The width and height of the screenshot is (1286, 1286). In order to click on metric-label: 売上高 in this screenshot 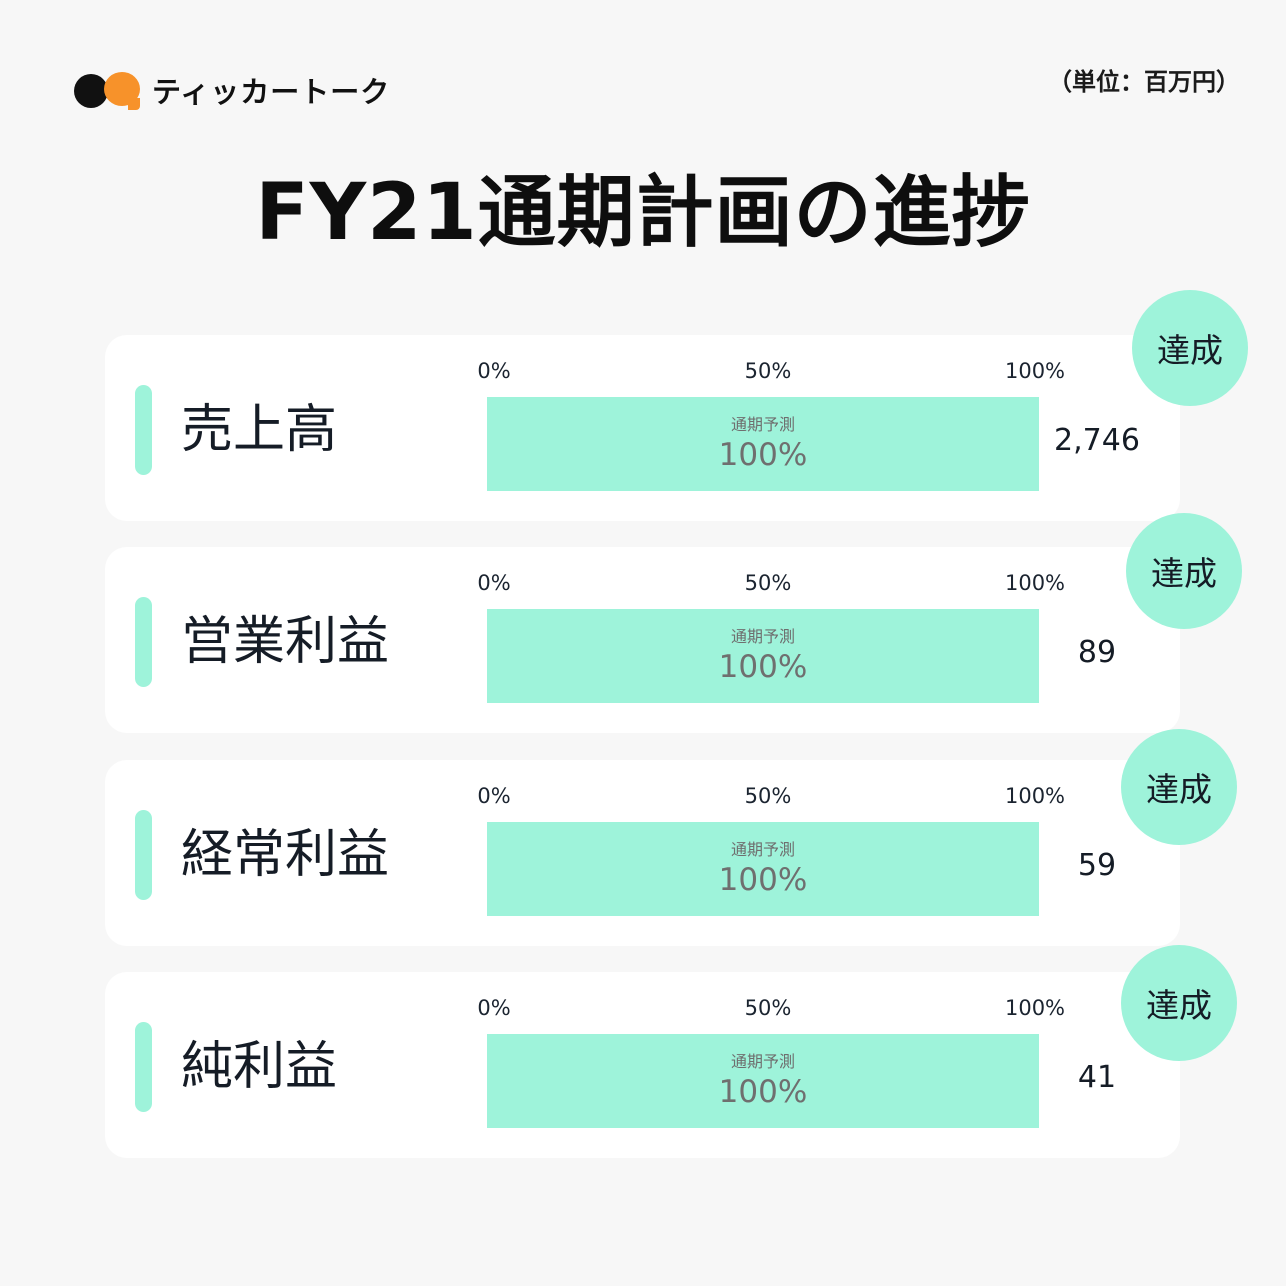, I will do `click(259, 430)`.